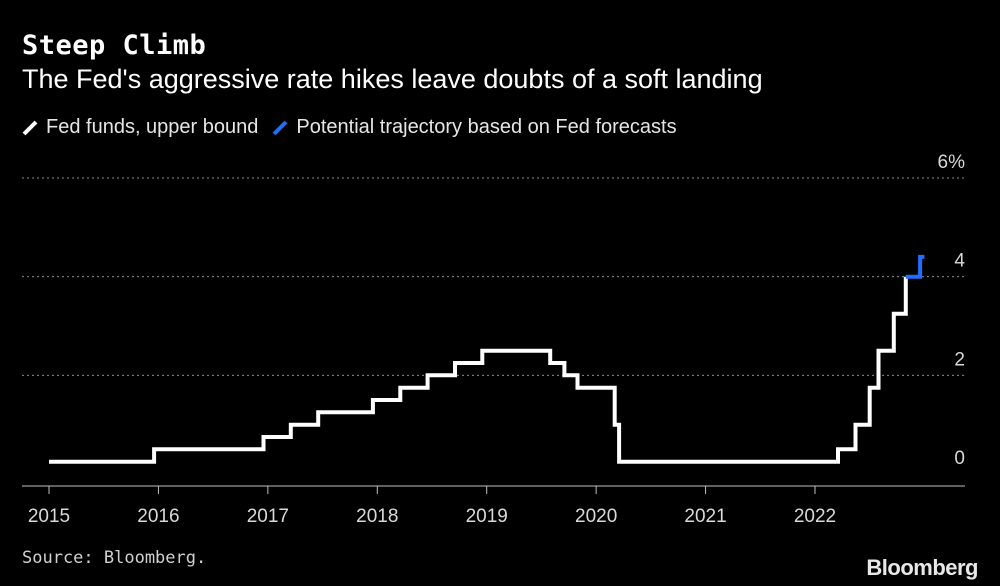  Describe the element at coordinates (114, 558) in the screenshot. I see `source-note: Source: Bloomberg.` at that location.